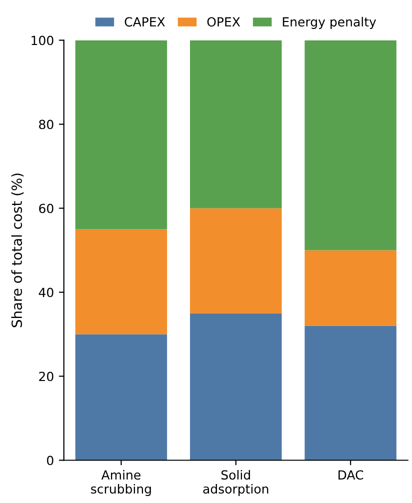 The image size is (412, 503). Describe the element at coordinates (43, 41) in the screenshot. I see `y-tick-label: 100` at that location.